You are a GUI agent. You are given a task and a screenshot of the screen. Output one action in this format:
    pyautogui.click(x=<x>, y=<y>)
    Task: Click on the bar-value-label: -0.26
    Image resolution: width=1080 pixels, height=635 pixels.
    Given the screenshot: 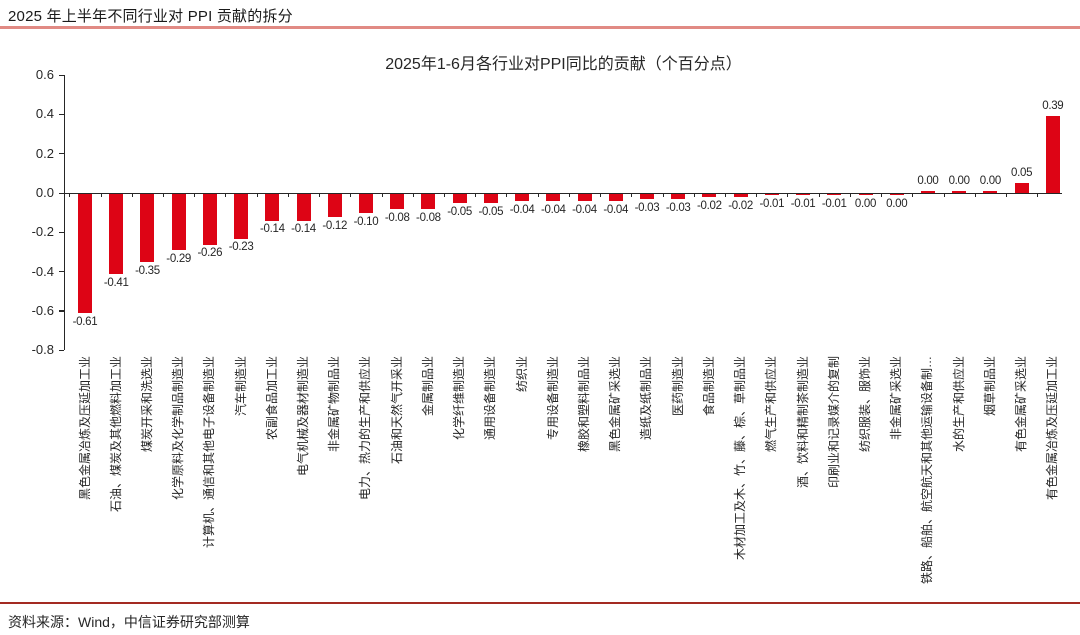 What is the action you would take?
    pyautogui.click(x=210, y=253)
    